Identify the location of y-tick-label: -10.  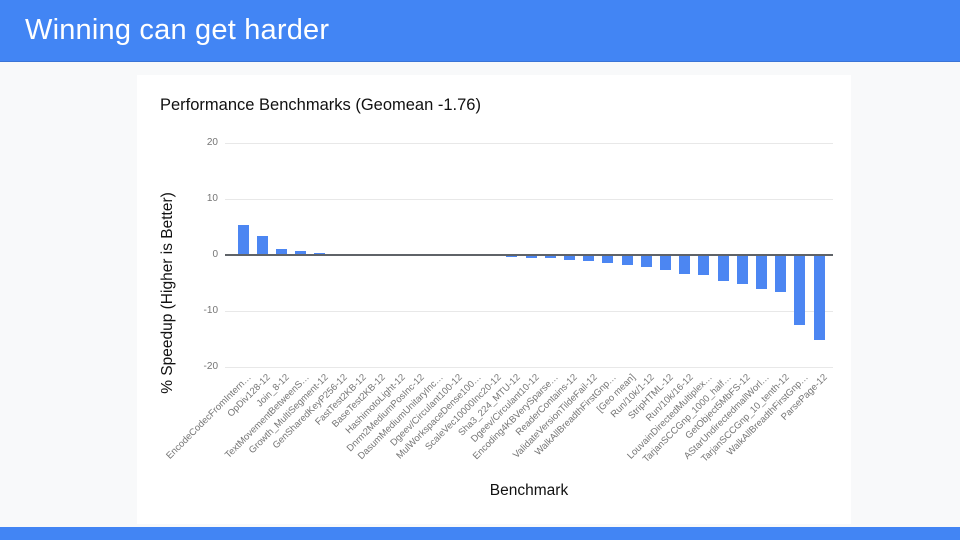
(210, 310).